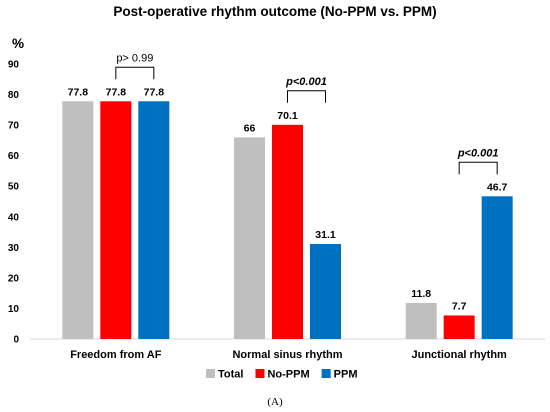  What do you see at coordinates (14, 65) in the screenshot?
I see `y-tick-label: 90` at bounding box center [14, 65].